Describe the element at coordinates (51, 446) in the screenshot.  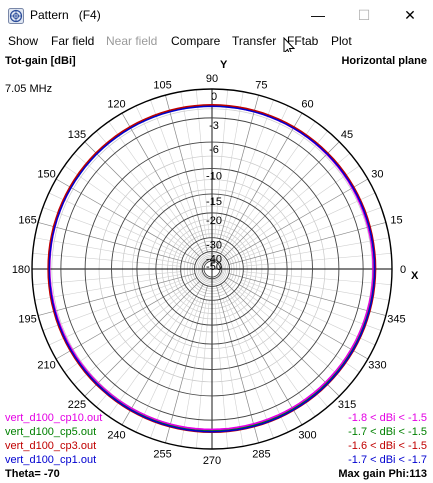
I see `legend-file-cp3: vert_d100_cp3.out` at that location.